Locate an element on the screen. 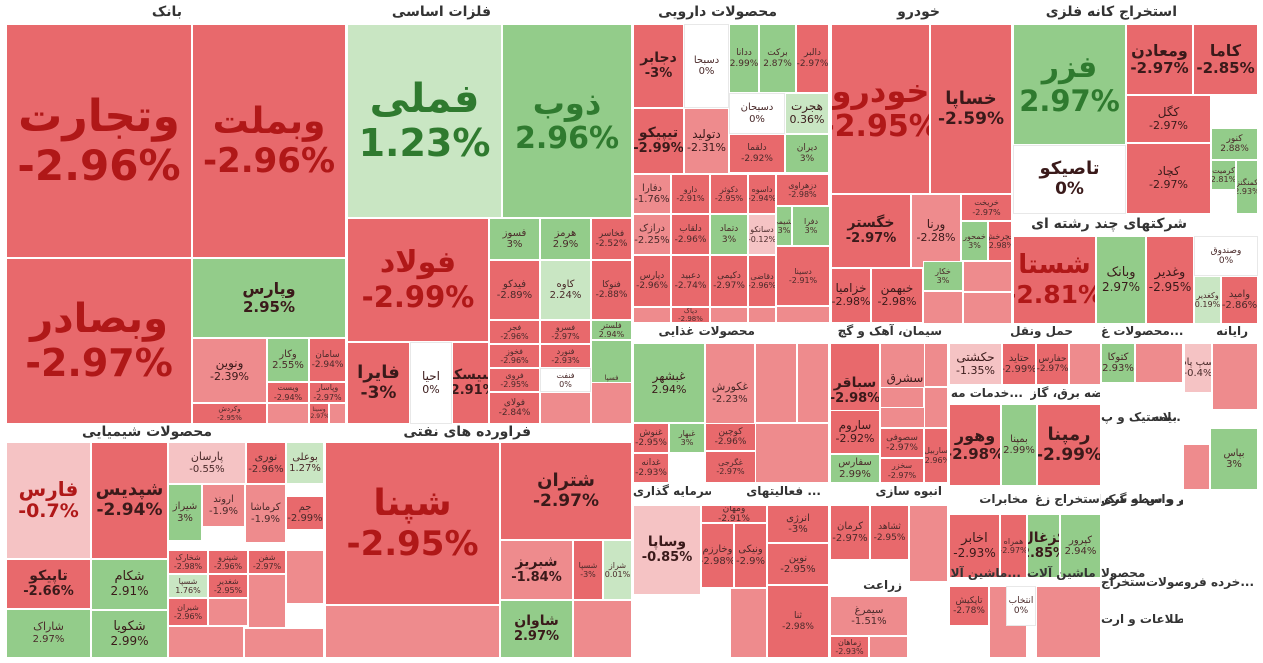  stock-tile: دتولید -2.31% is located at coordinates (706, 141).